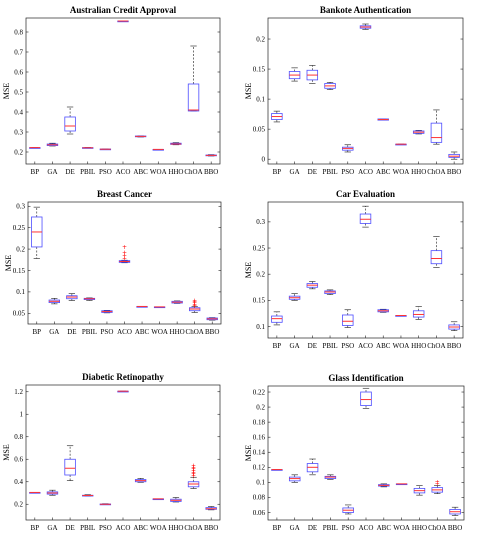  I want to click on x-tick-label: ChOA, so click(193, 528).